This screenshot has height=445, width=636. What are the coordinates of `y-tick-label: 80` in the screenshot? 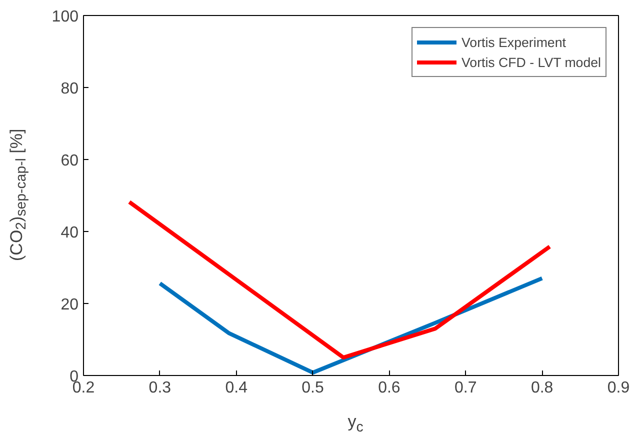 It's located at (69, 89).